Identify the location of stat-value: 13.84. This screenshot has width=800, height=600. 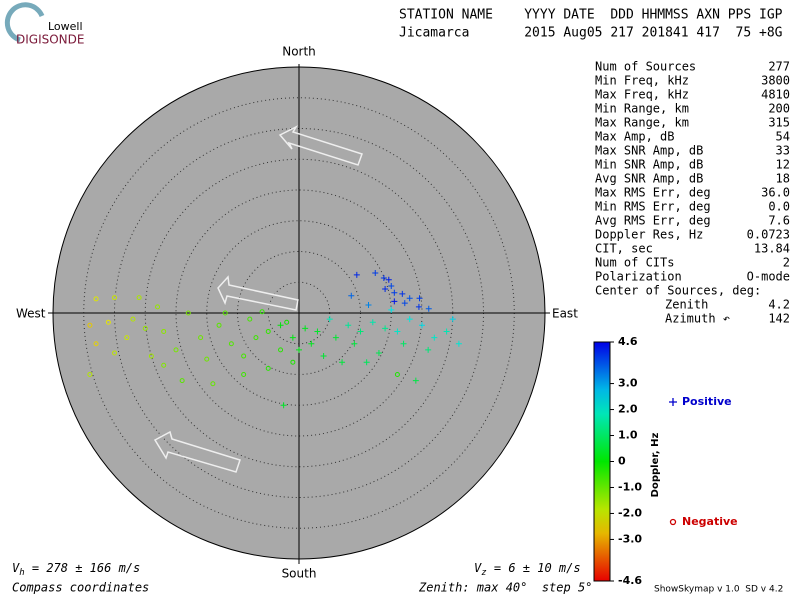
(772, 249).